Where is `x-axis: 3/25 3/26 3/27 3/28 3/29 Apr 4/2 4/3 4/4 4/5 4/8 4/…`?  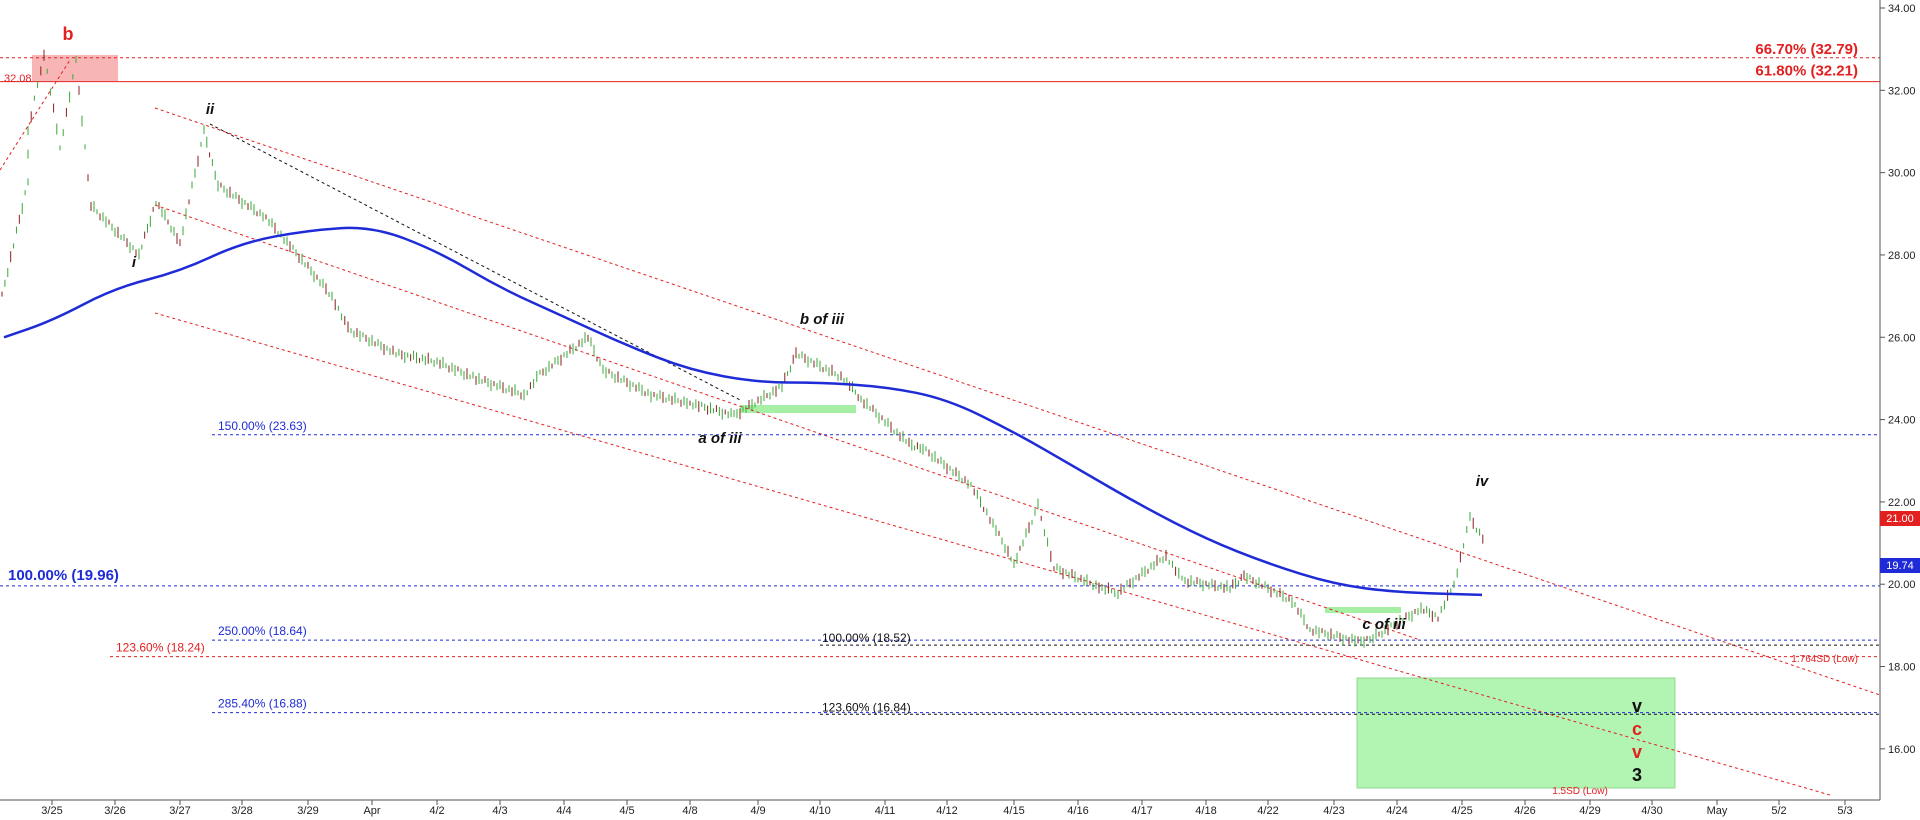 x-axis: 3/25 3/26 3/27 3/28 3/29 Apr 4/2 4/3 4/4 4/5 4/8 4/… is located at coordinates (947, 808).